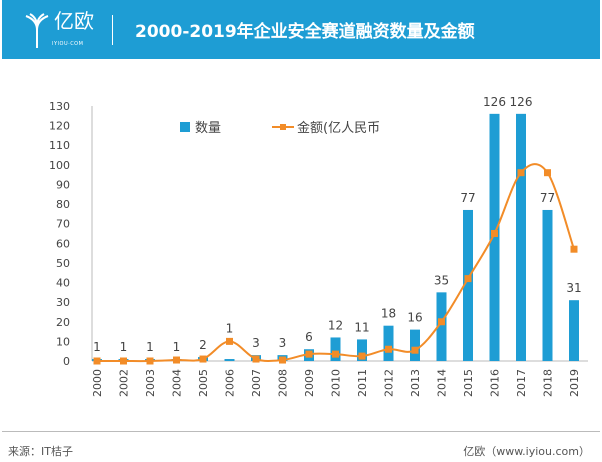 The height and width of the screenshot is (462, 602). Describe the element at coordinates (150, 383) in the screenshot. I see `x-tick-label: 2003` at that location.